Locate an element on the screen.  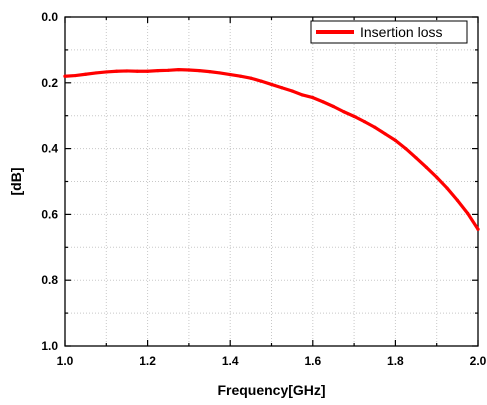
y-axis-title: [dB] is located at coordinates (16, 182).